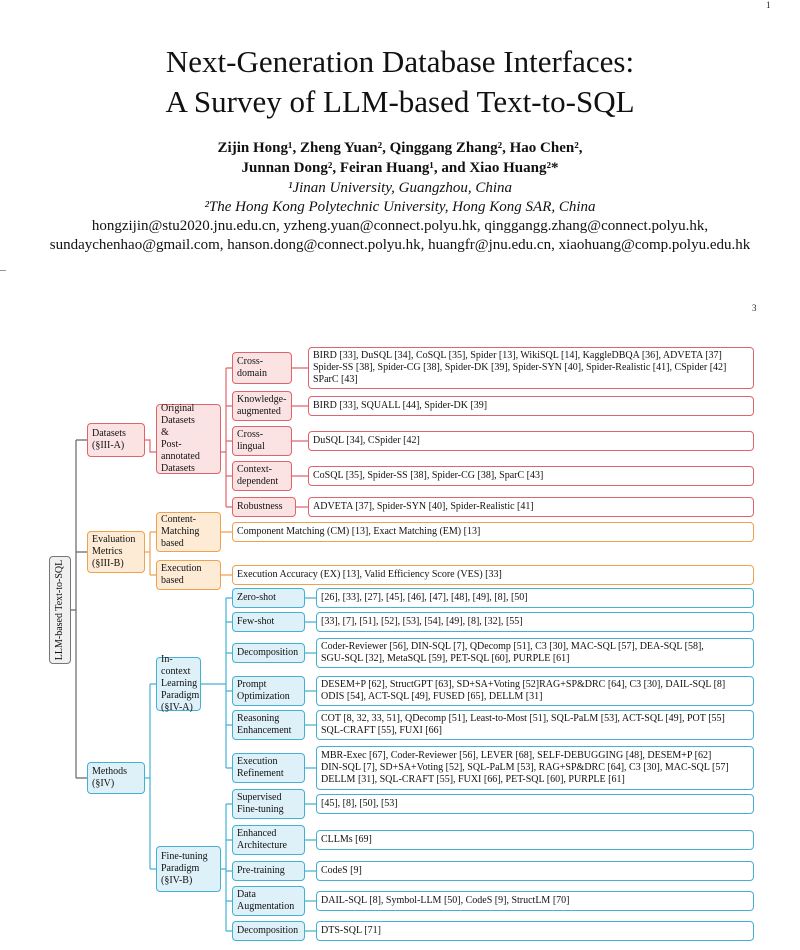 This screenshot has height=950, width=800. I want to click on leaf-ft-decomposition: DTS-SQL [71], so click(535, 931).